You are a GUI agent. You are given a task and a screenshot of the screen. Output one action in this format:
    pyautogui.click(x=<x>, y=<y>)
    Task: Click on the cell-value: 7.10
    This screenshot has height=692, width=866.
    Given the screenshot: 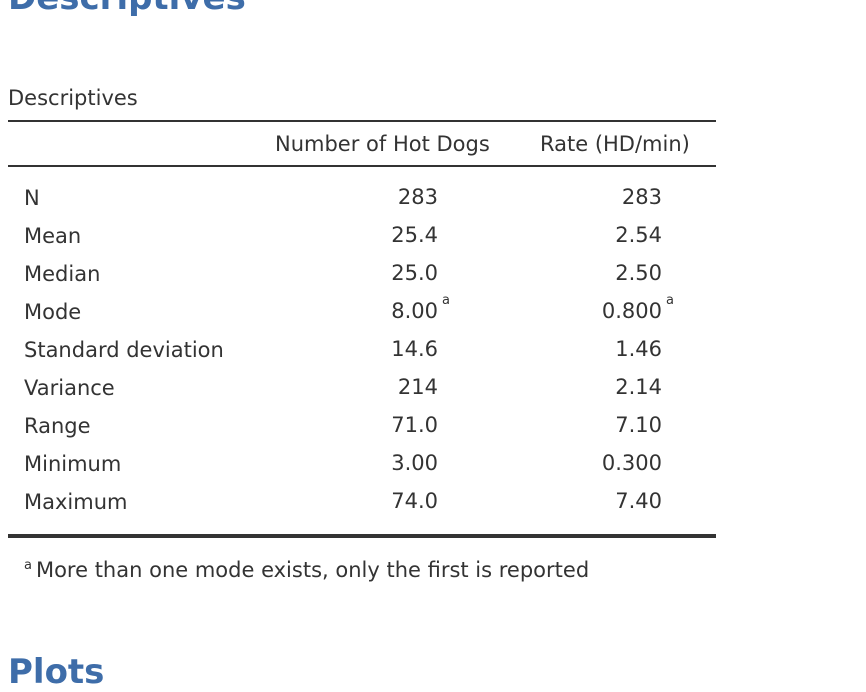 What is the action you would take?
    pyautogui.click(x=638, y=425)
    